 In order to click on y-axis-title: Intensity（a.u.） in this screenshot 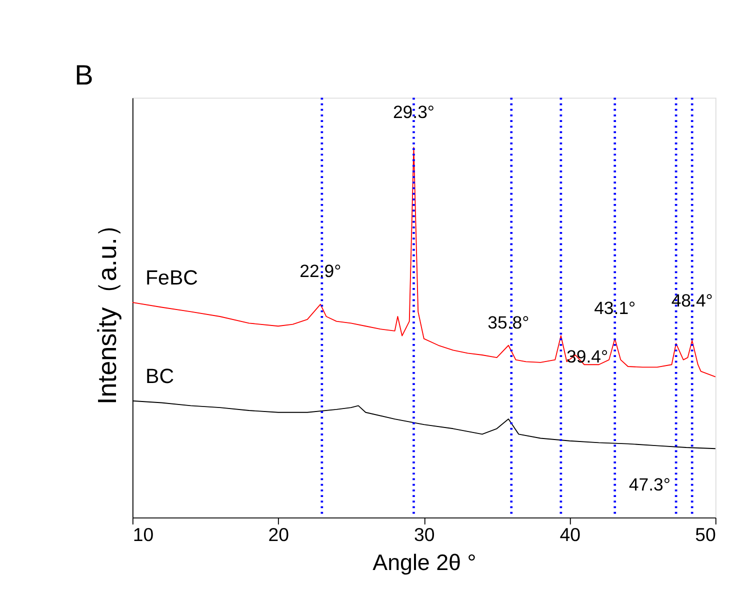, I will do `click(107, 308)`.